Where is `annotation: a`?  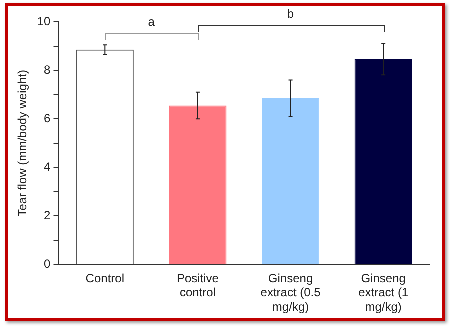 annotation: a is located at coordinates (152, 22).